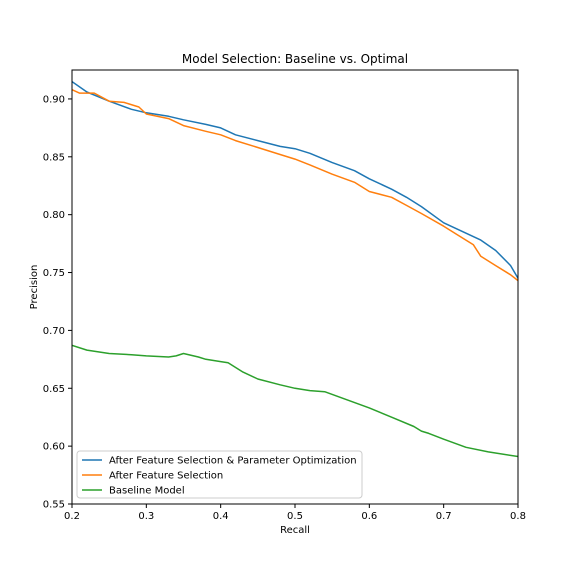 The height and width of the screenshot is (576, 576). Describe the element at coordinates (518, 516) in the screenshot. I see `x-tick-label: 0.8` at that location.